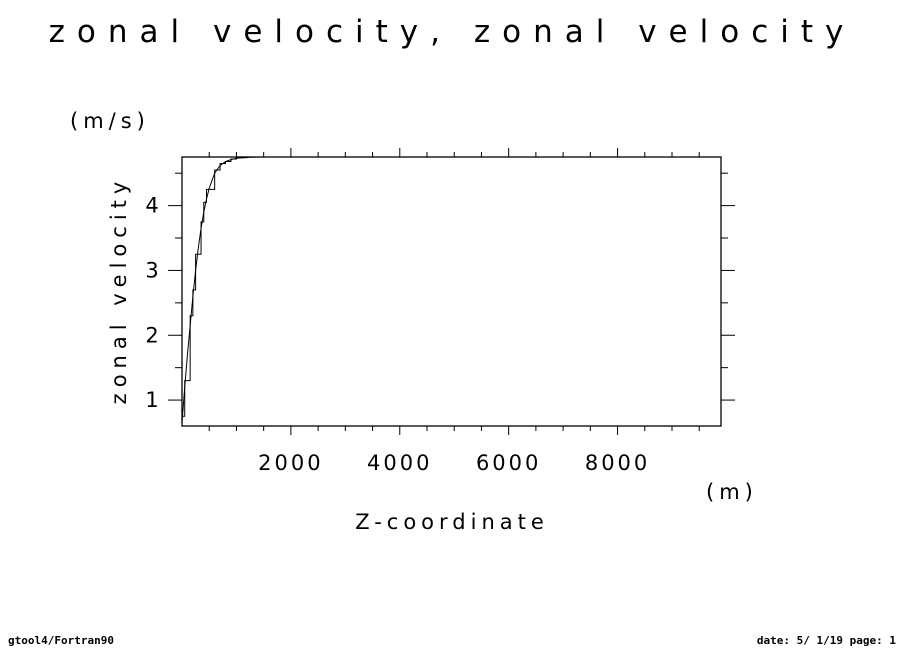  I want to click on x-axis-label: Z-coordinate, so click(452, 522).